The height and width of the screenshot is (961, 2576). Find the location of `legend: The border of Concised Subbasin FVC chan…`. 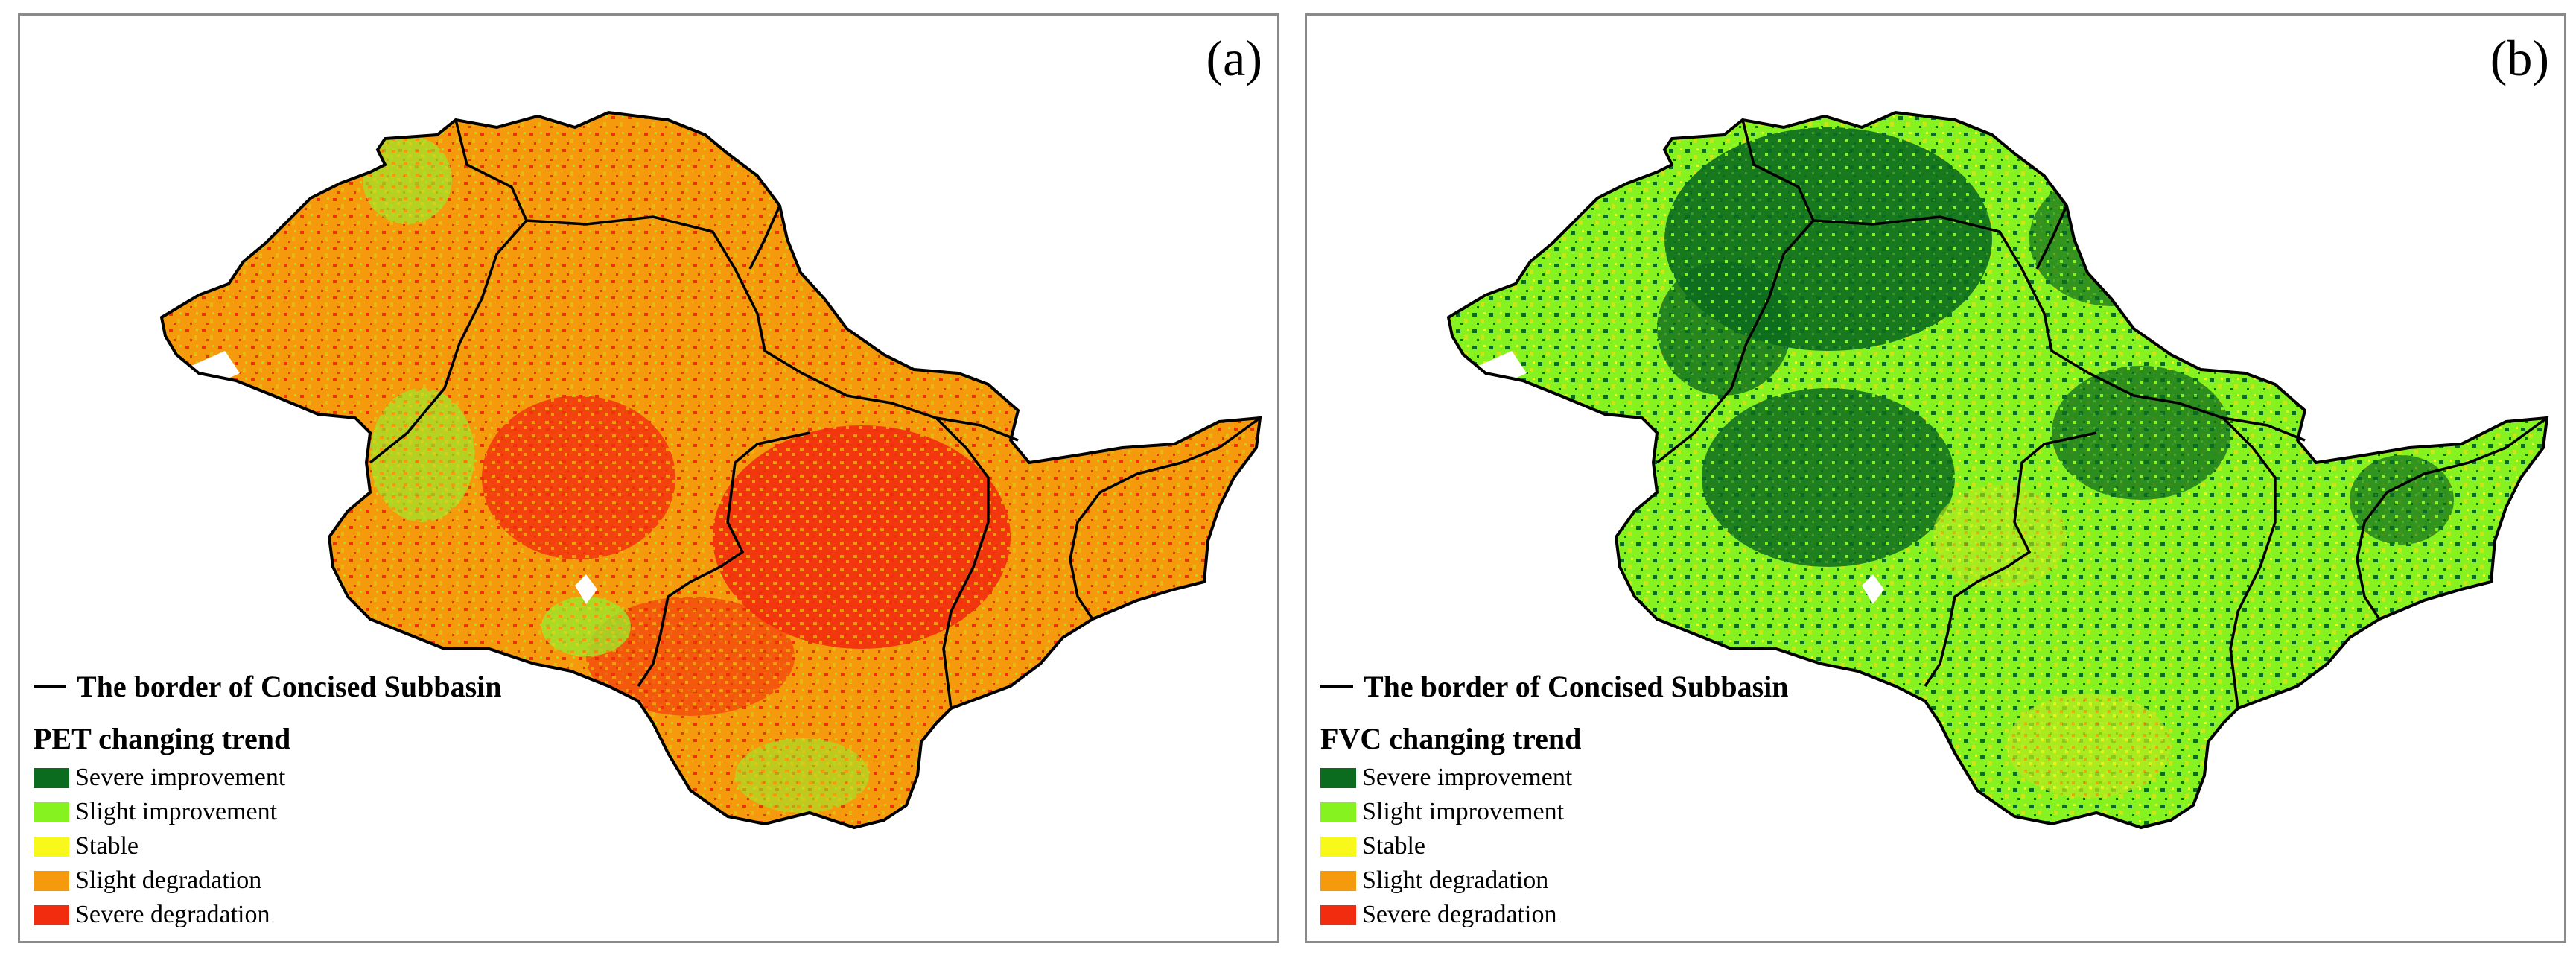

legend: The border of Concised Subbasin FVC chan… is located at coordinates (1554, 798).